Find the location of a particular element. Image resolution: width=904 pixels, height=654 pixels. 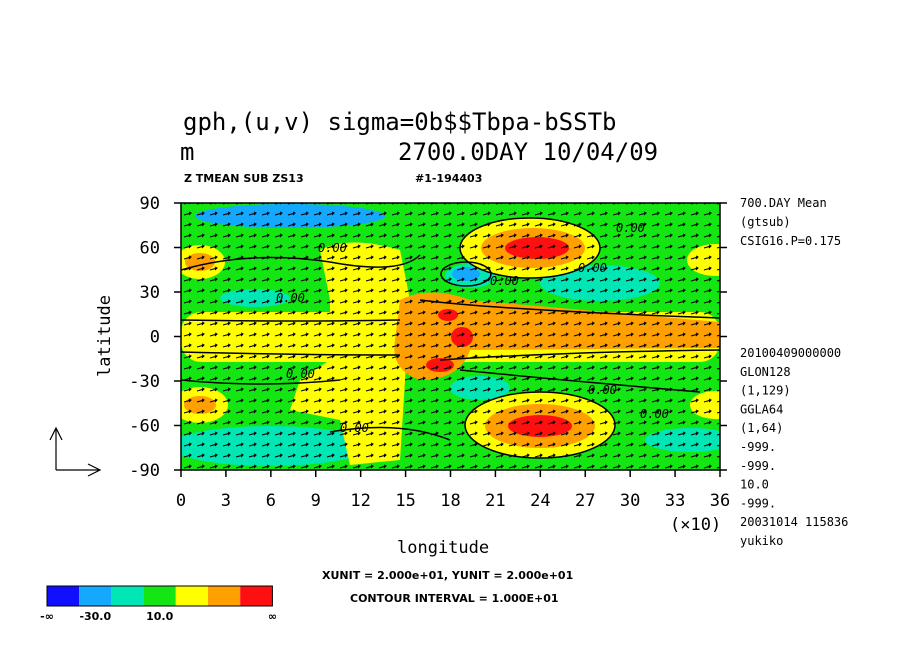

info-text: yukiko is located at coordinates (761, 541).